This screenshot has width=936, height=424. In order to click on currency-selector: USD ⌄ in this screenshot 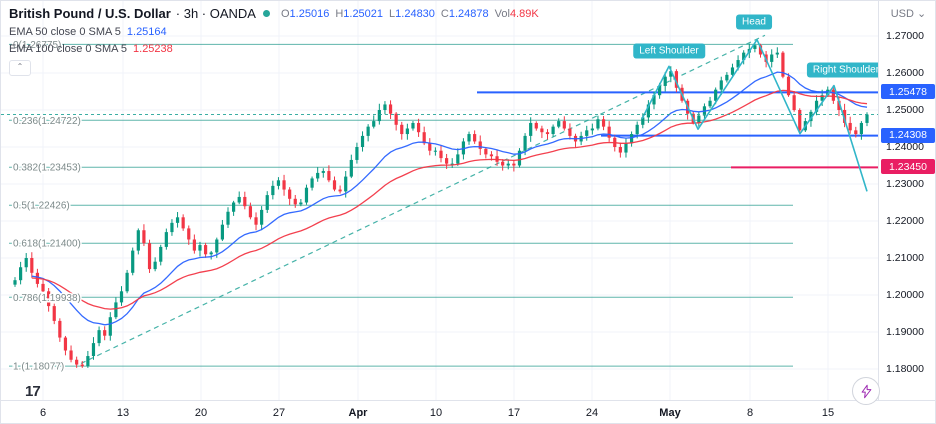, I will do `click(907, 13)`.